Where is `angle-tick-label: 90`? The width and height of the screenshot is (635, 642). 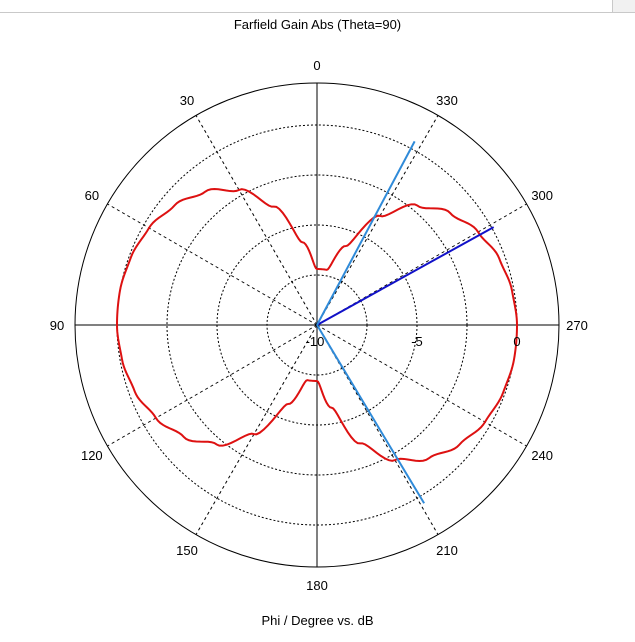
angle-tick-label: 90 is located at coordinates (57, 325).